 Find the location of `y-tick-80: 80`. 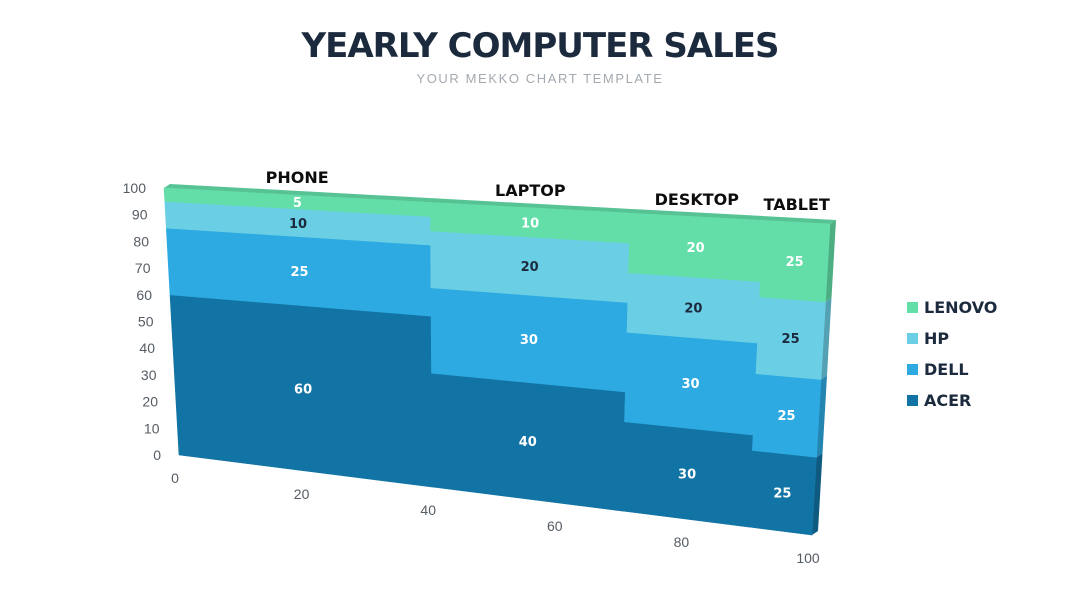

y-tick-80: 80 is located at coordinates (141, 241).